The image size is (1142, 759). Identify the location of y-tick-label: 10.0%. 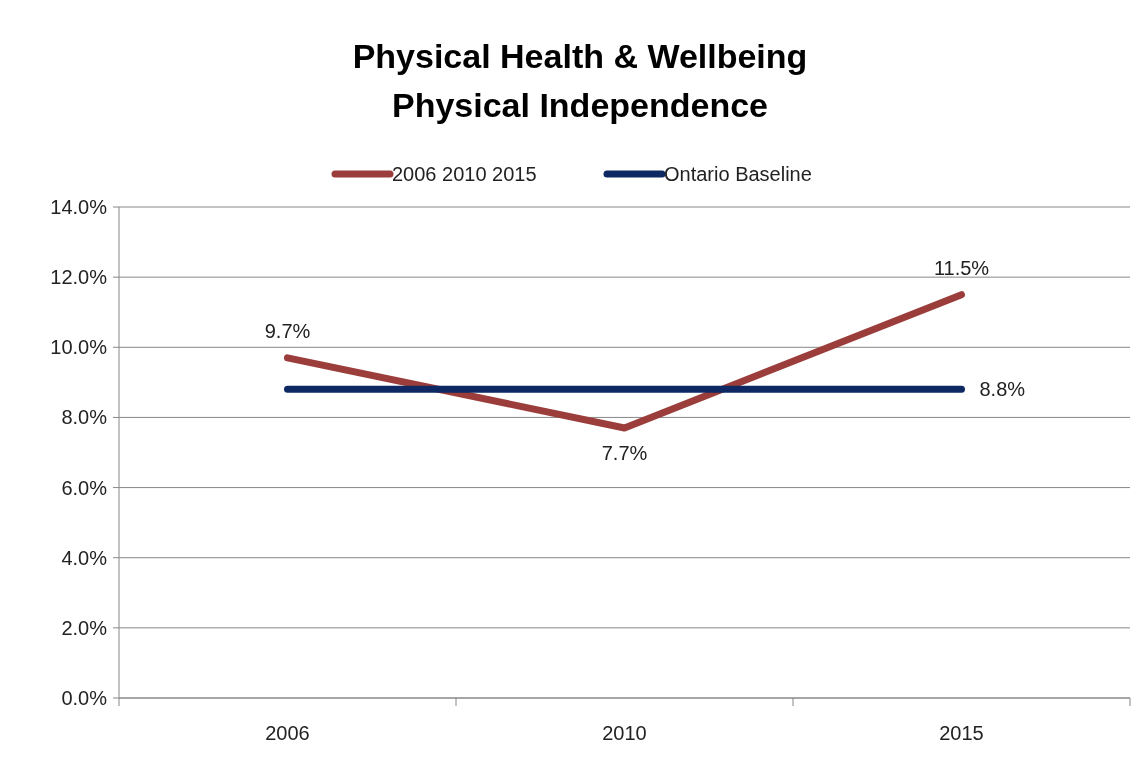
(79, 347).